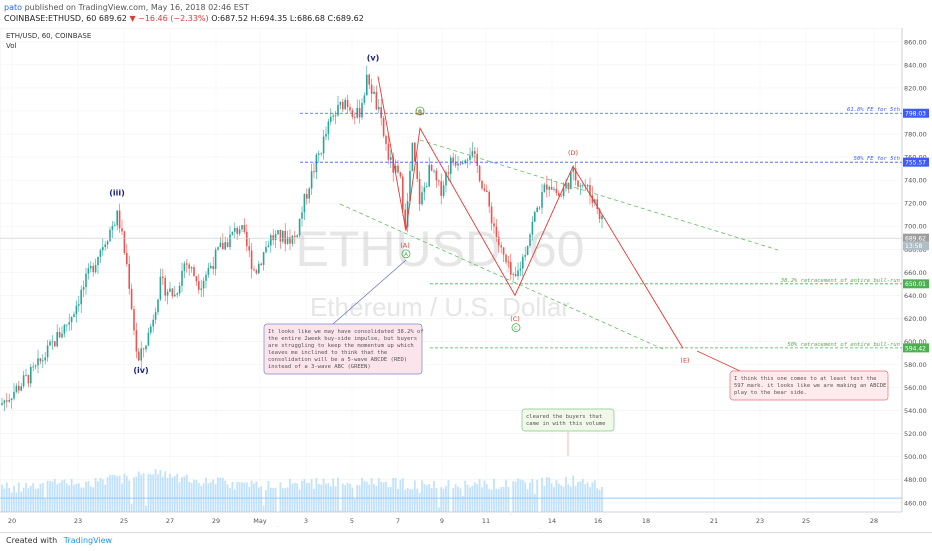 The width and height of the screenshot is (932, 551). Describe the element at coordinates (915, 181) in the screenshot. I see `y-tick-label: 740.00` at that location.